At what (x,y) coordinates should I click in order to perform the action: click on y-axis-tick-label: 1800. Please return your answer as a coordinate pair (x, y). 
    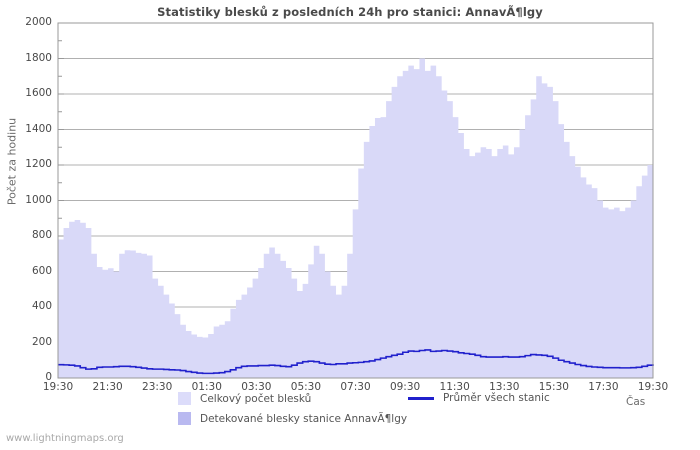
    Looking at the image, I should click on (38, 57).